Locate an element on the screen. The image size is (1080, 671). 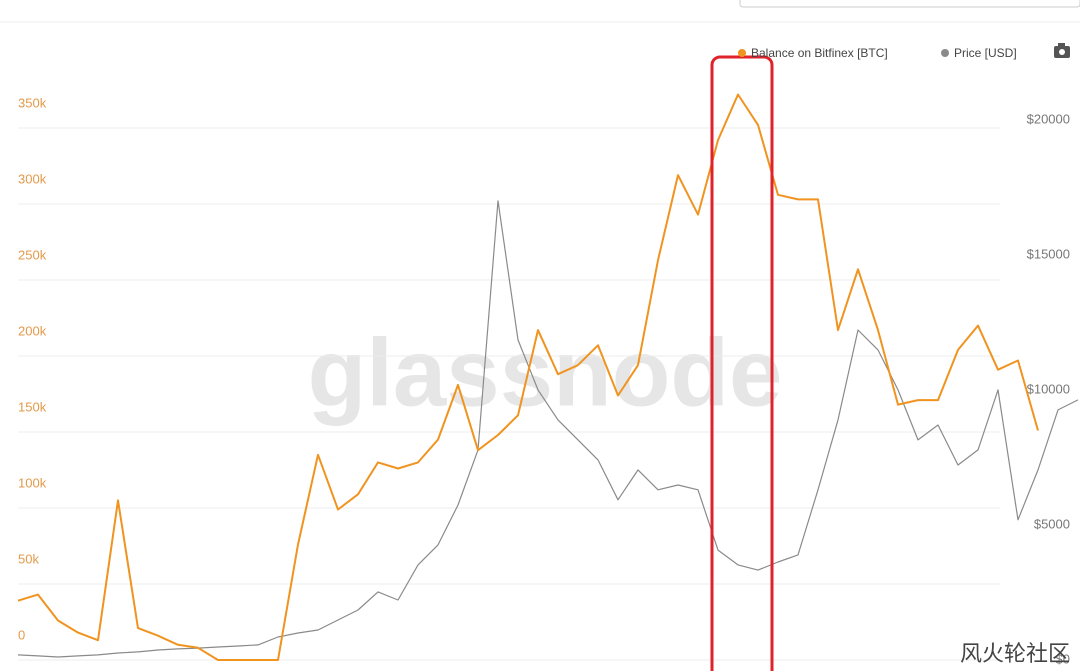
y-tick-label: 300k is located at coordinates (32, 178).